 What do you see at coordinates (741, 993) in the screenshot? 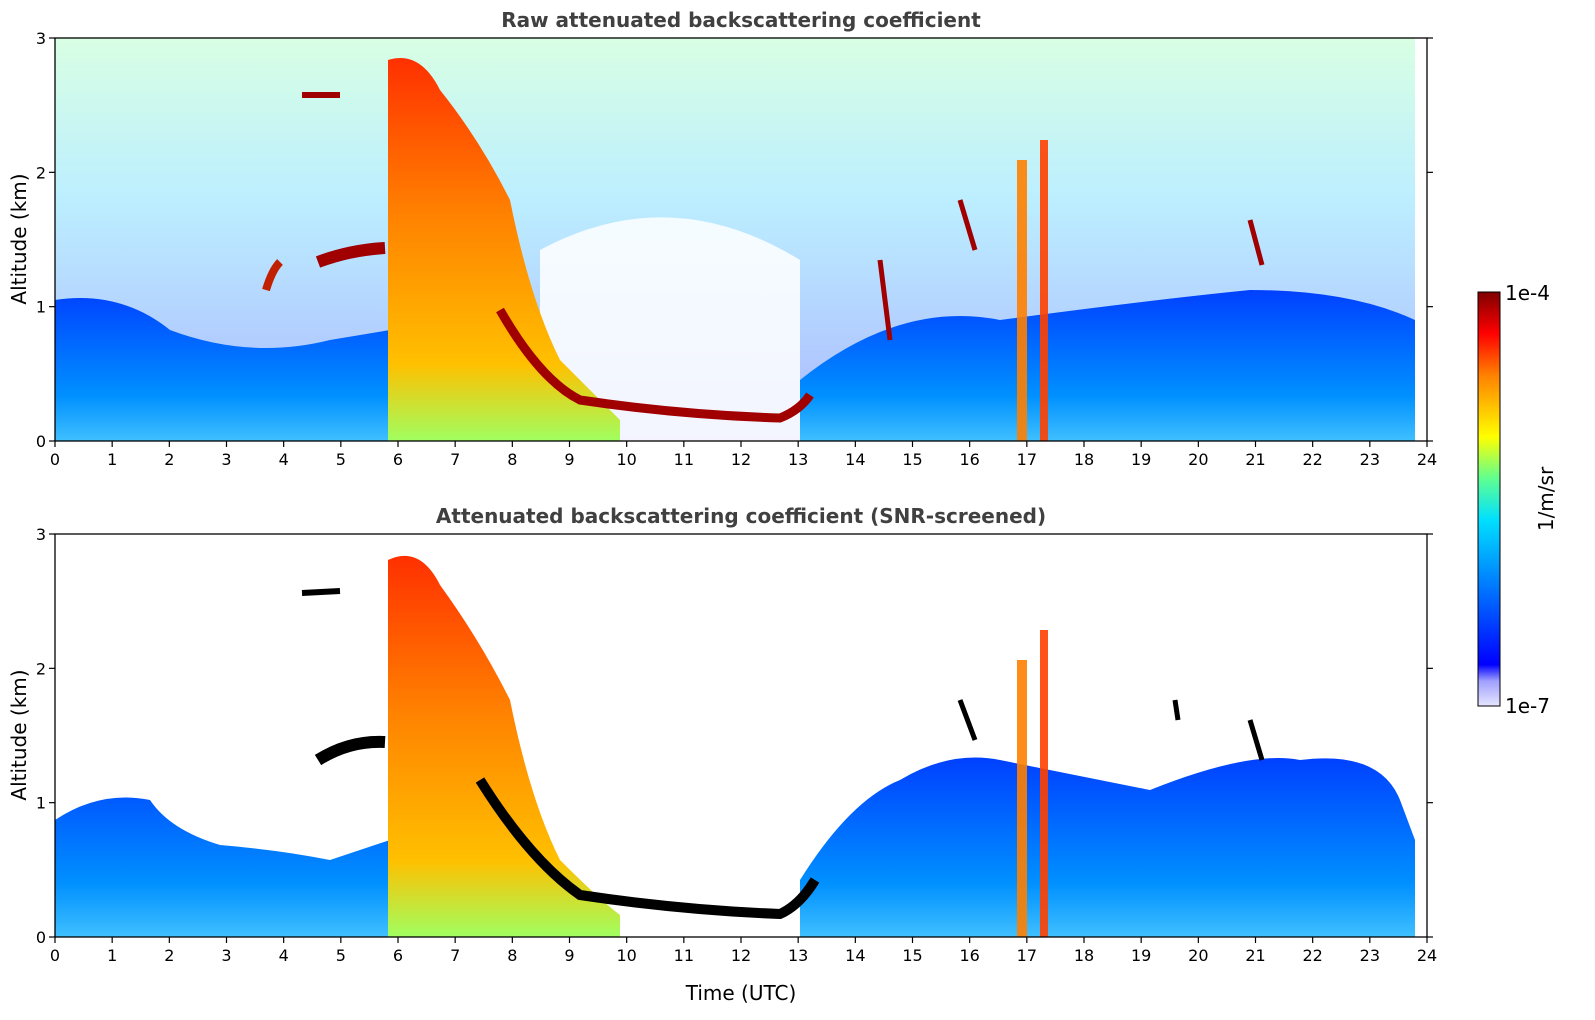
I see `panel-screened-x-label: Time (UTC)` at bounding box center [741, 993].